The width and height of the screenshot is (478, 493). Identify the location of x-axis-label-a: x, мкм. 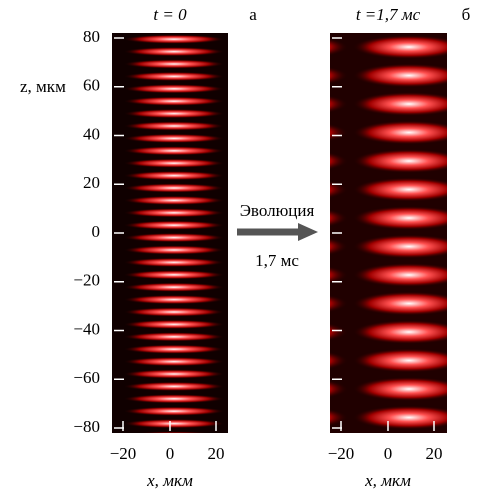
(169, 480).